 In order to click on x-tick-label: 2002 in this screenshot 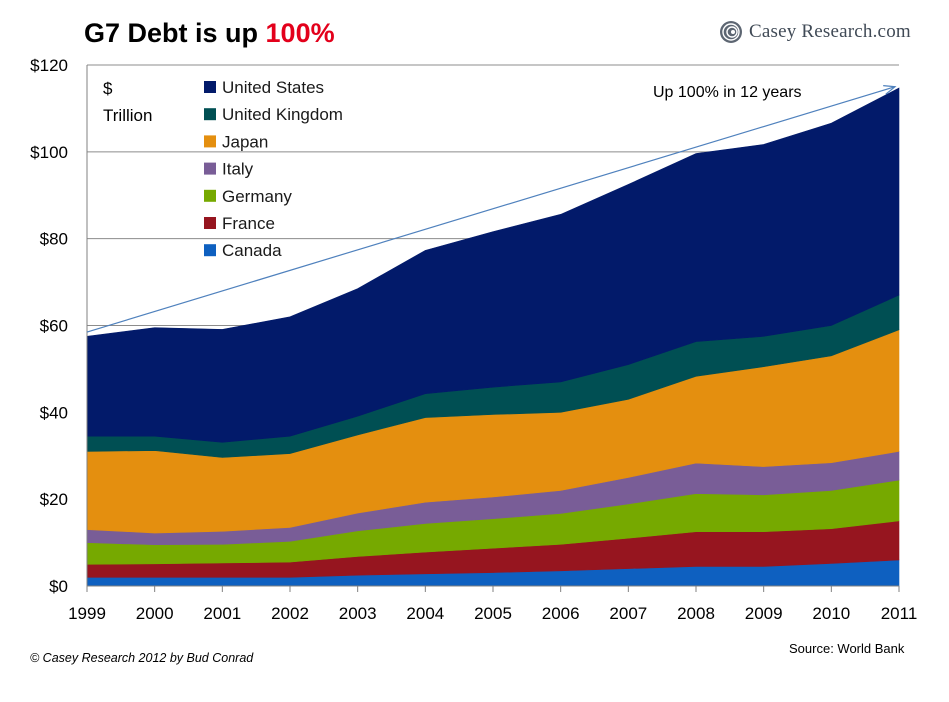, I will do `click(290, 613)`.